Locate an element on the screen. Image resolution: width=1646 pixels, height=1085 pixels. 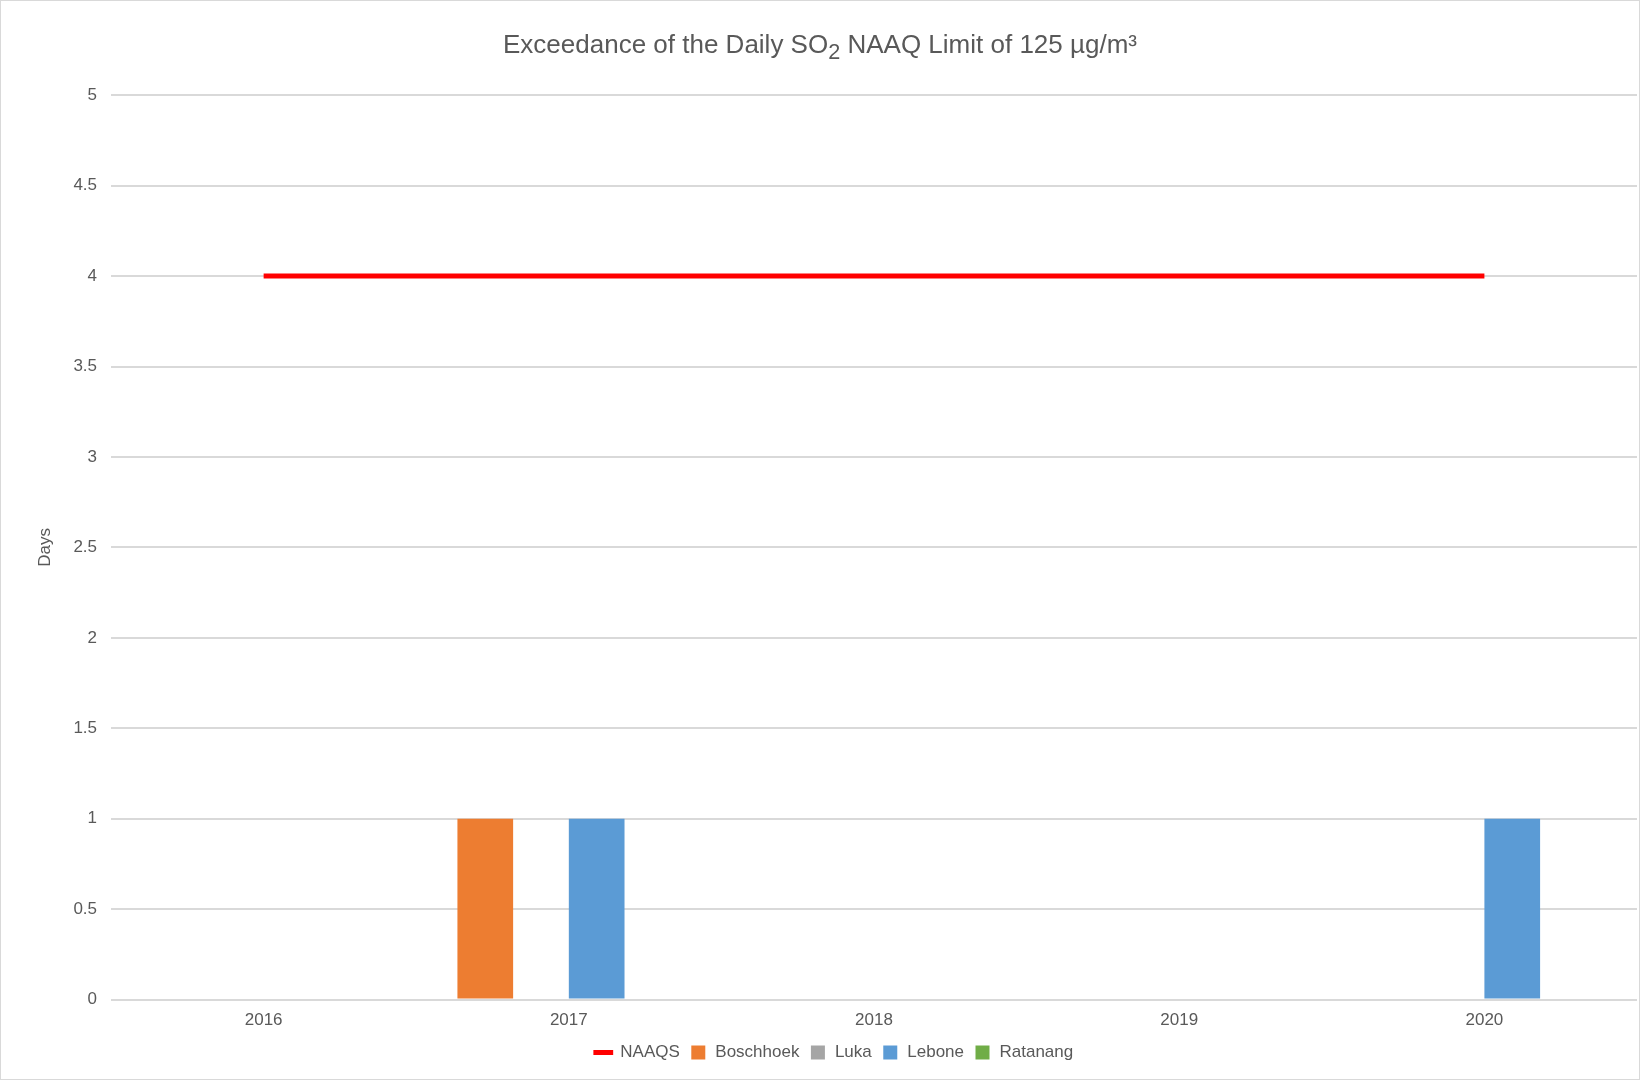
y-tick-label: 4.5 is located at coordinates (85, 185).